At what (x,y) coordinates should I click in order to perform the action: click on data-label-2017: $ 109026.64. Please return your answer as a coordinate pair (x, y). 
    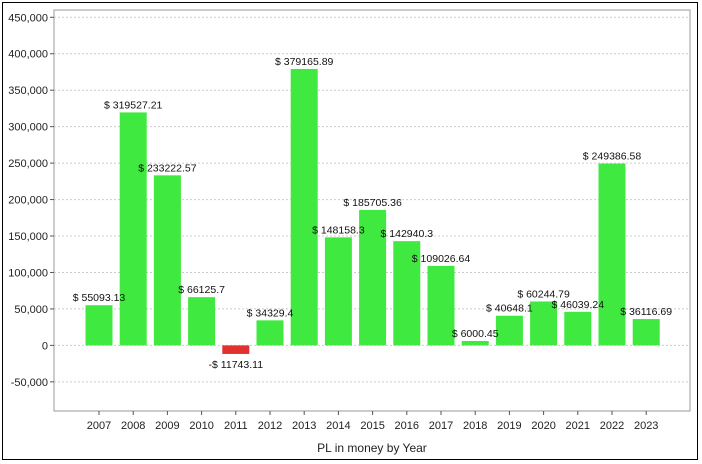
    Looking at the image, I should click on (441, 259).